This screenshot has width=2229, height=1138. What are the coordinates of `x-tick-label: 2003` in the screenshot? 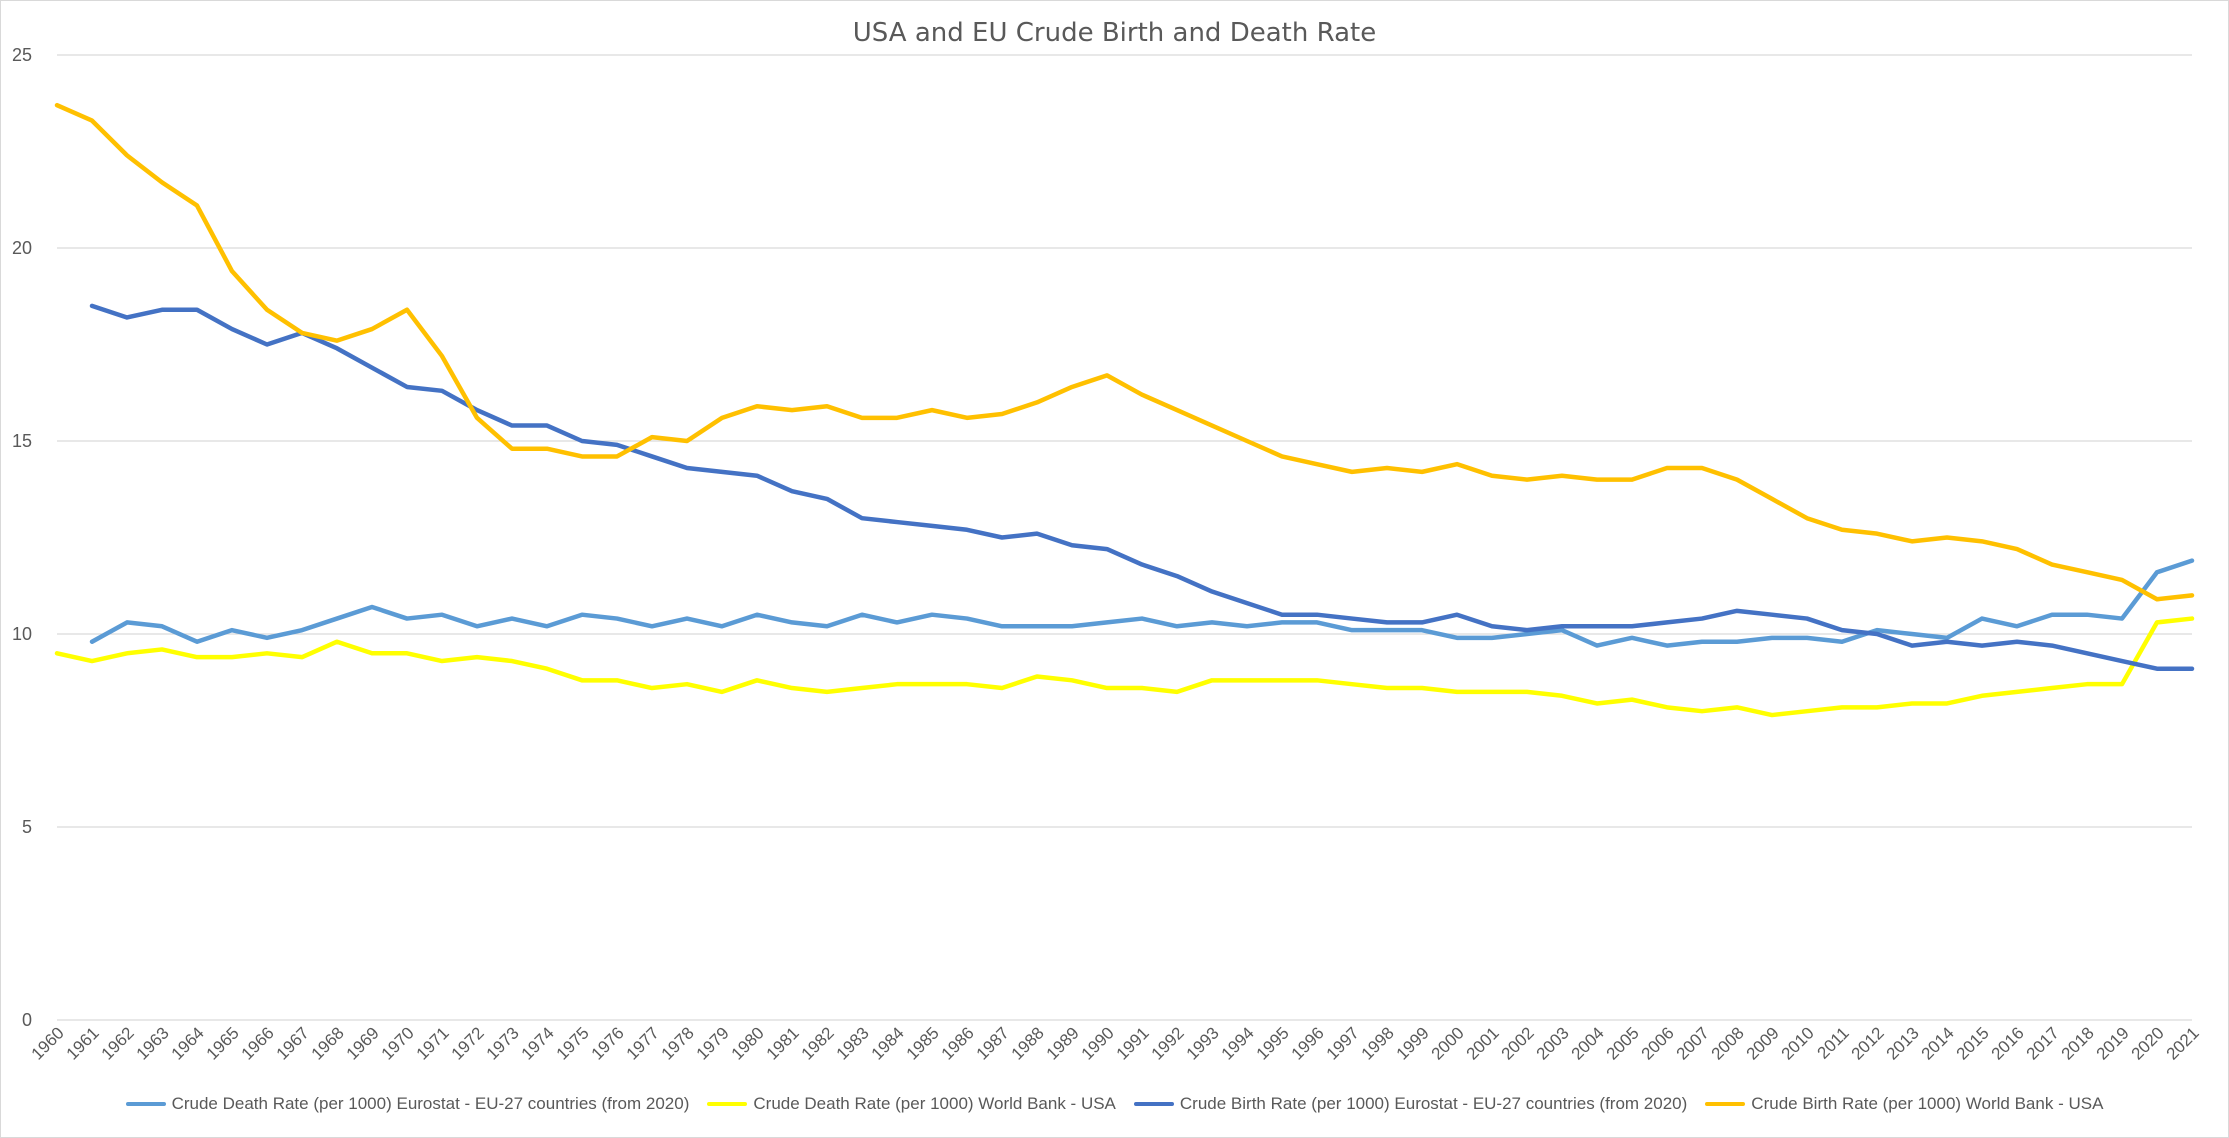 It's located at (1553, 1043).